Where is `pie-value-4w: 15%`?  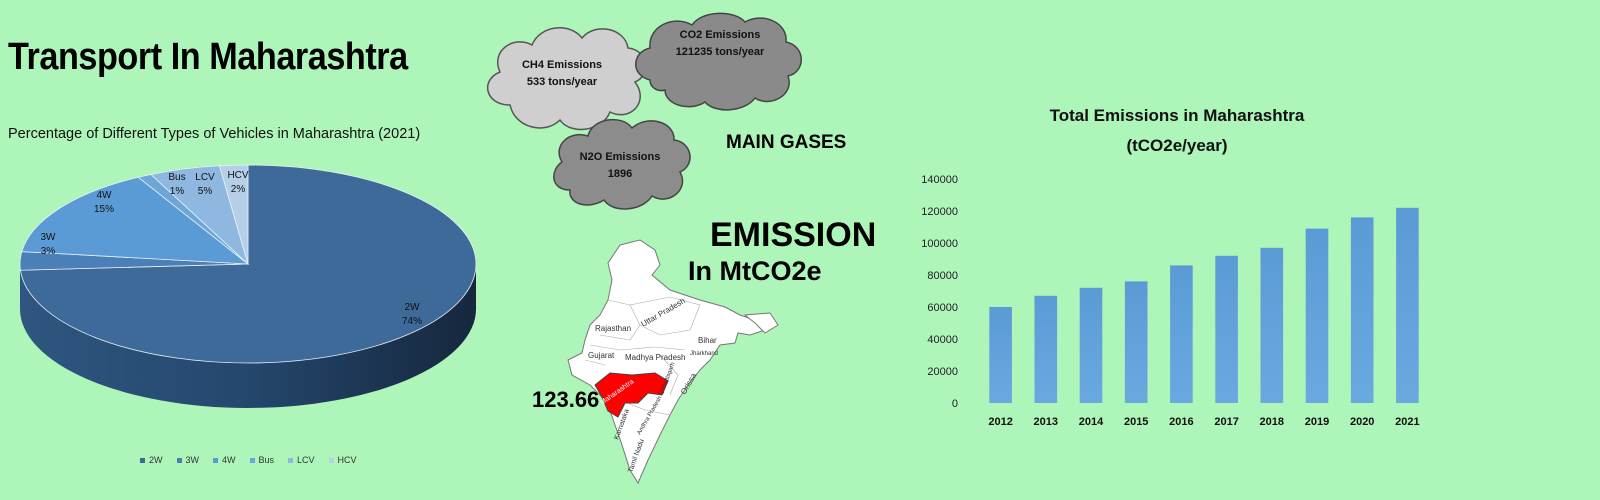 pie-value-4w: 15% is located at coordinates (104, 209).